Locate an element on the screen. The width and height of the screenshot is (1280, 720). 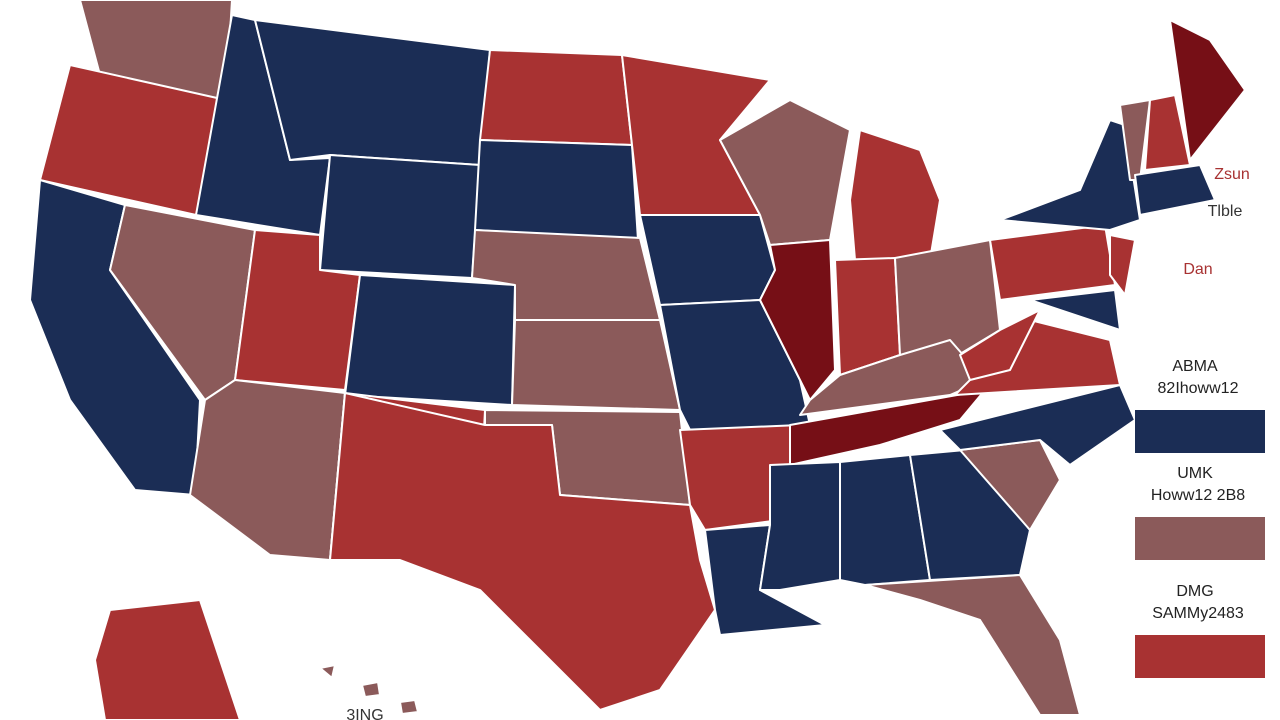
legend-label: Howw12 2B8 is located at coordinates (1198, 495).